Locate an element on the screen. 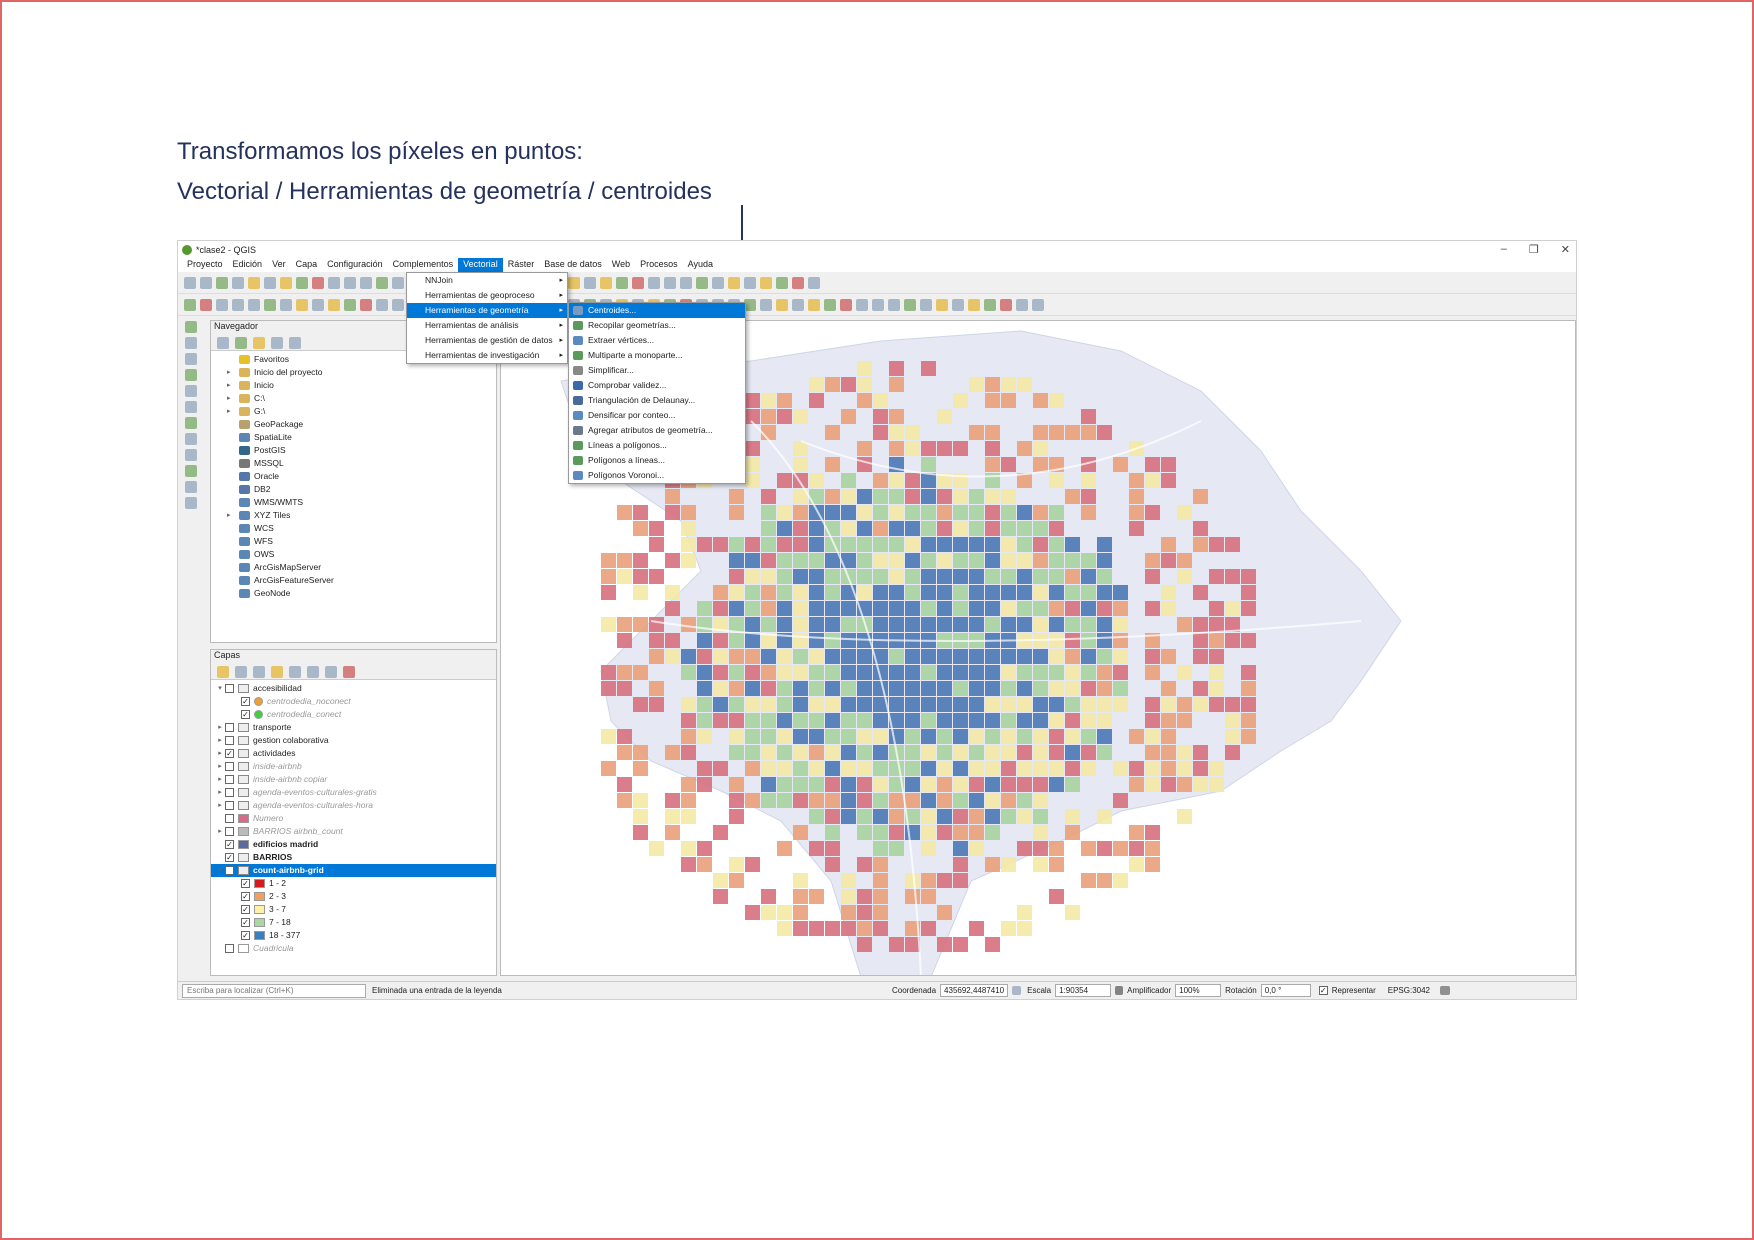 This screenshot has height=1240, width=1754. layer-item: ✓ 2 - 3 is located at coordinates (353, 896).